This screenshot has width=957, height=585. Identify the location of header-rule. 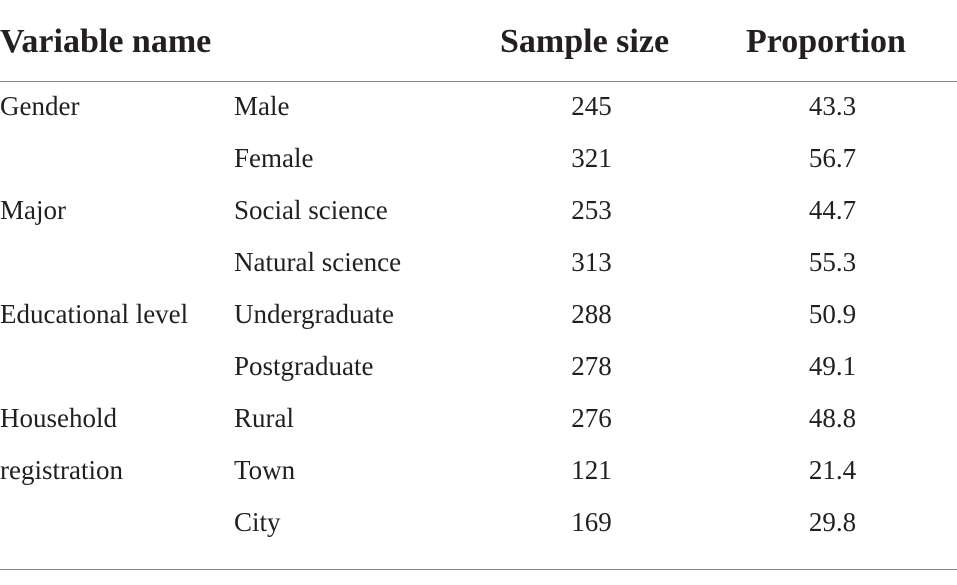
(478, 81).